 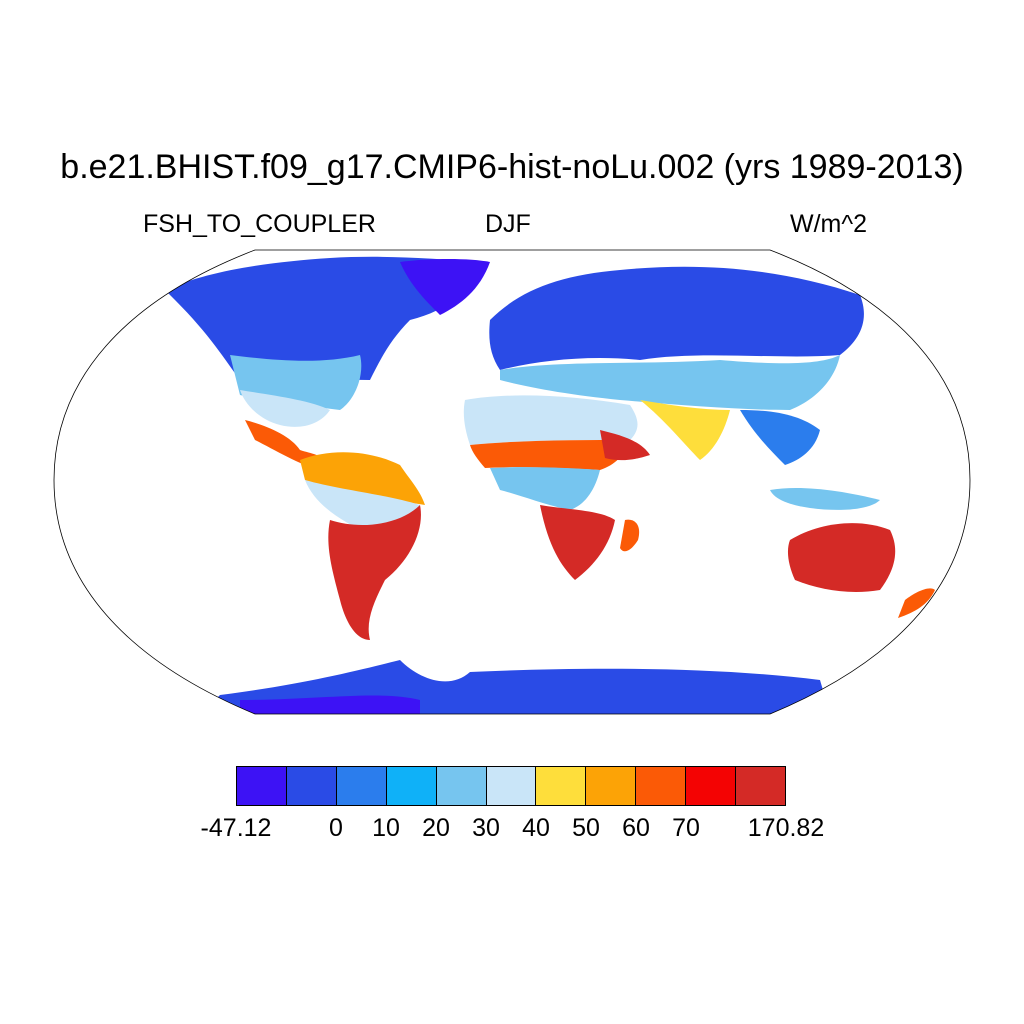 I want to click on colorbar-label: 50, so click(x=586, y=828).